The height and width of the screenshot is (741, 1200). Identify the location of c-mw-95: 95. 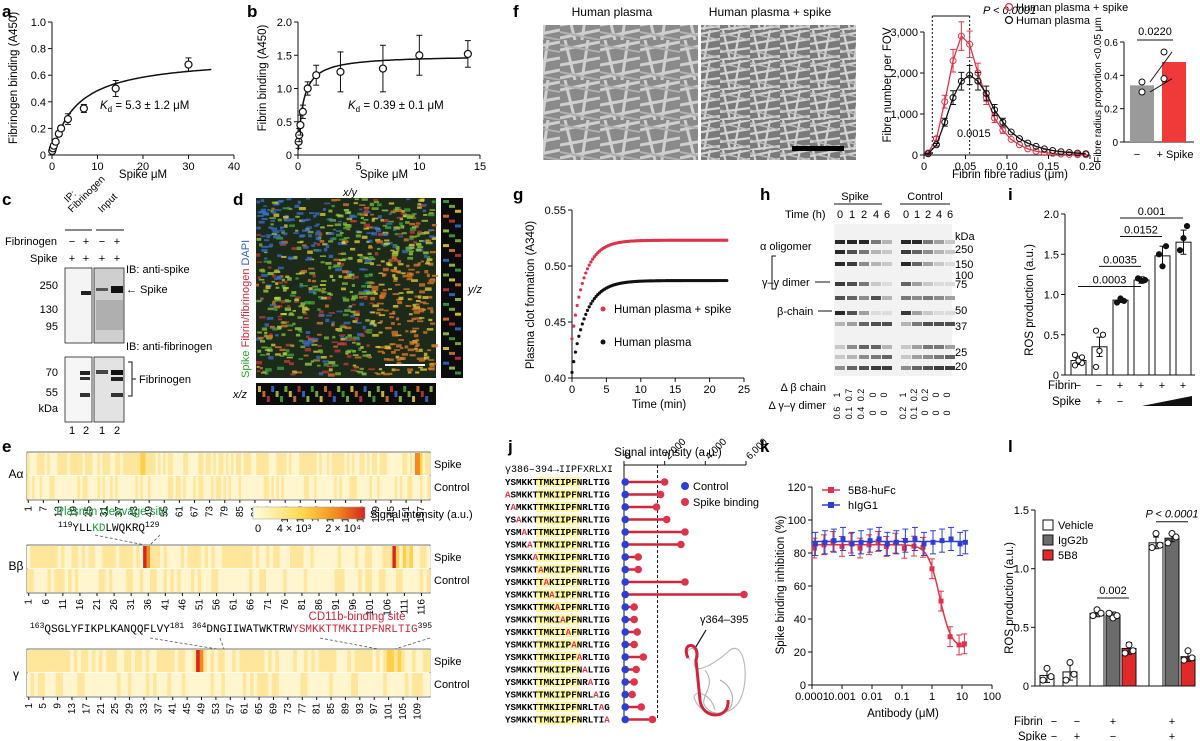
(52, 327).